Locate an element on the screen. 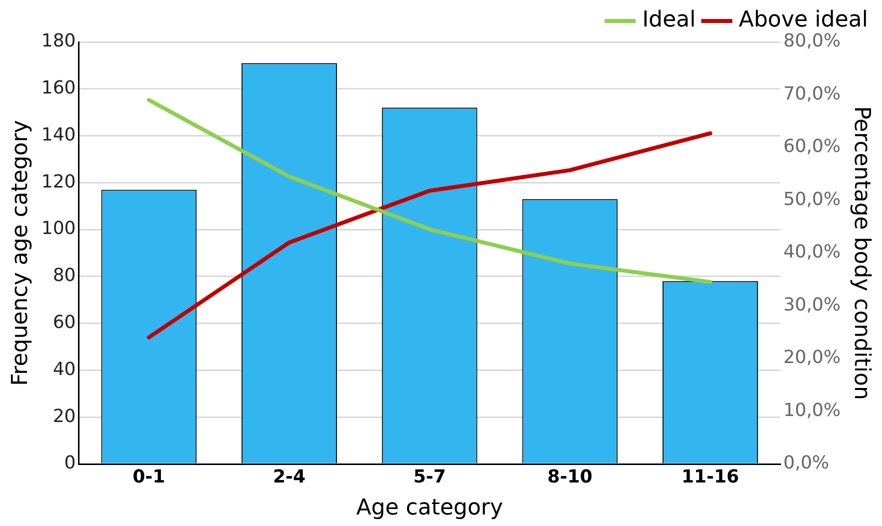 Image resolution: width=882 pixels, height=526 pixels. y2-tick-label: 60,0% is located at coordinates (812, 147).